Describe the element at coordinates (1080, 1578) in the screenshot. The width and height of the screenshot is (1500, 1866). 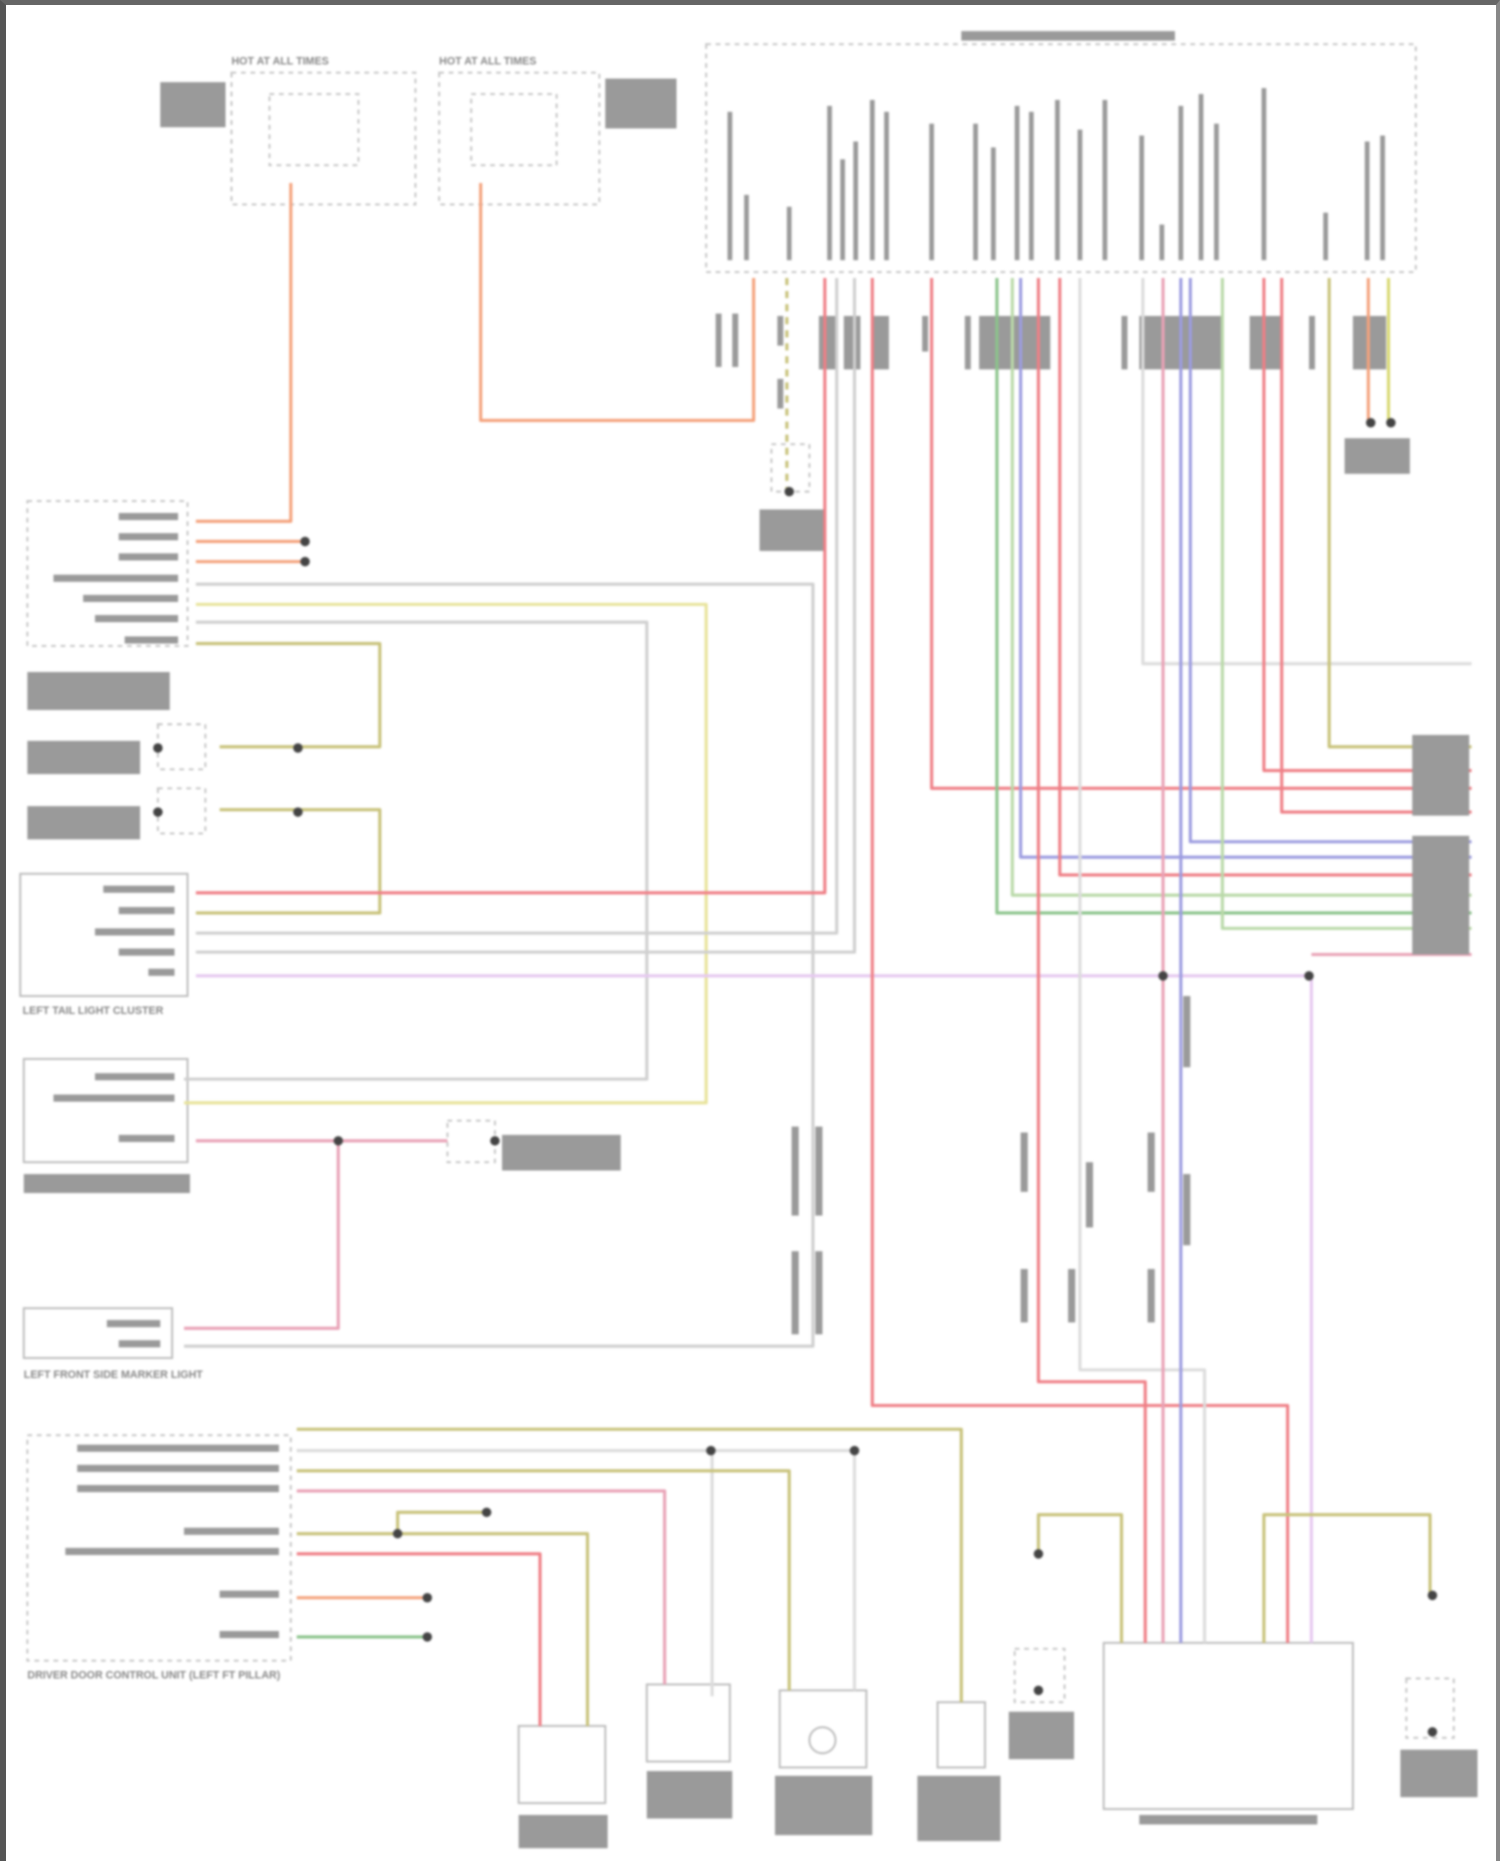
I see `wire-olive-rear-l` at that location.